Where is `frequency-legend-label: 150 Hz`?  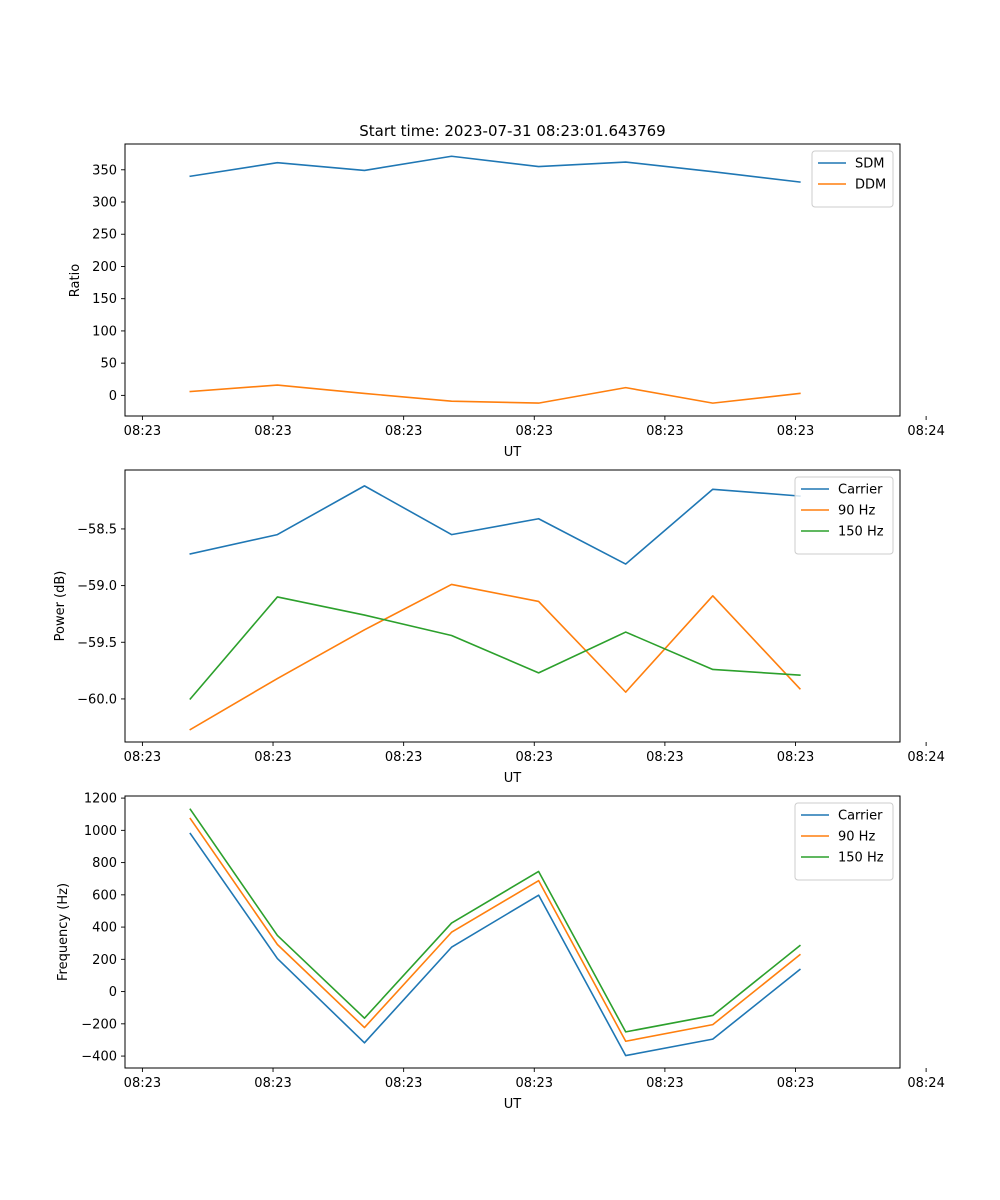 frequency-legend-label: 150 Hz is located at coordinates (861, 858).